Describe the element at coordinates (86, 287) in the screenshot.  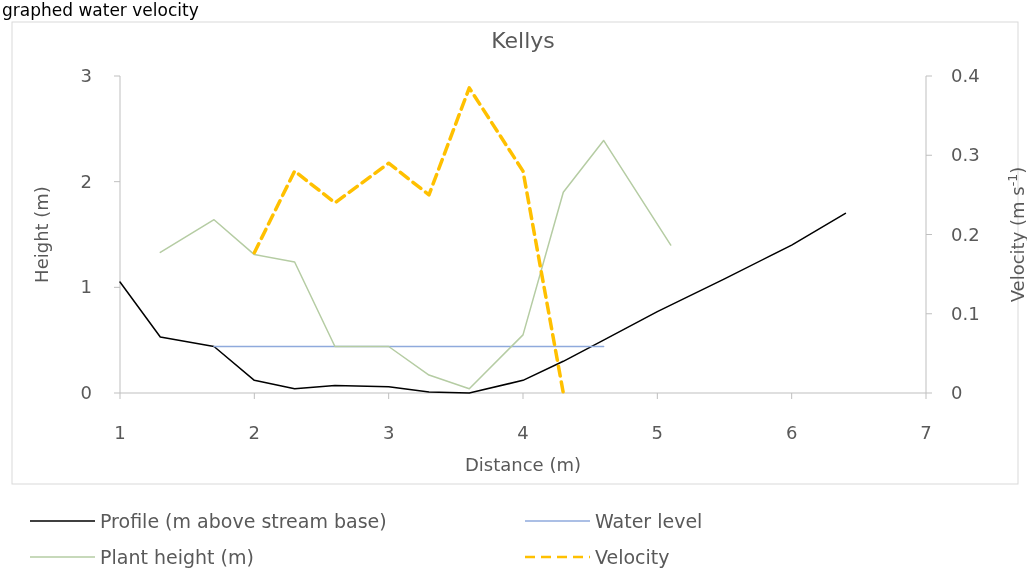
I see `y-tick-label: 1` at that location.